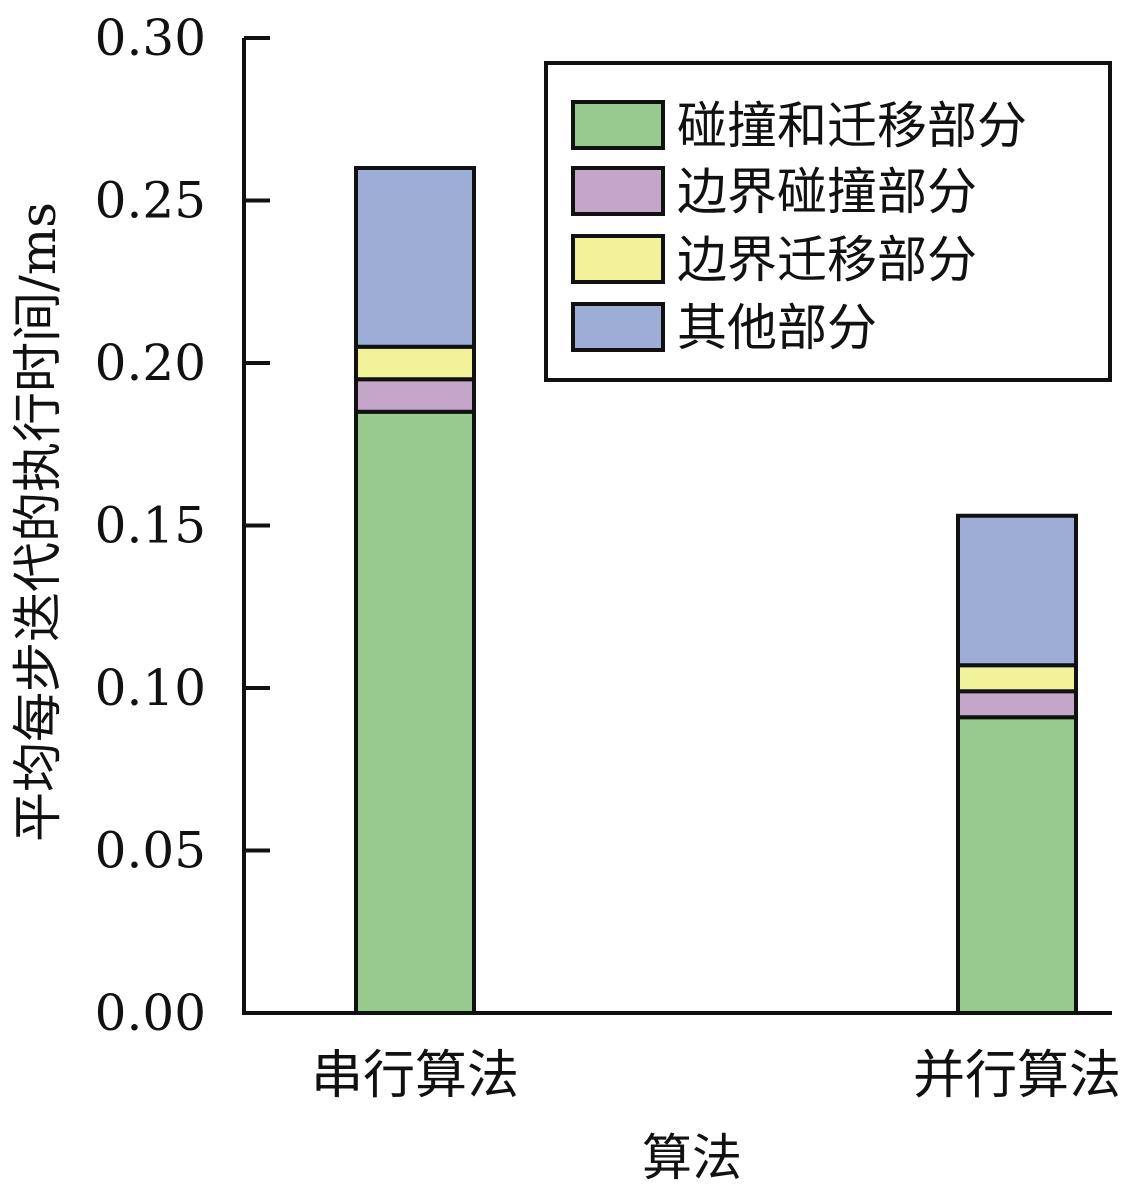 Image resolution: width=1134 pixels, height=1193 pixels. I want to click on y-ticks-layer: 0.00 0.05 0.10 0.15 0.20 0.25 0.30, so click(182, 525).